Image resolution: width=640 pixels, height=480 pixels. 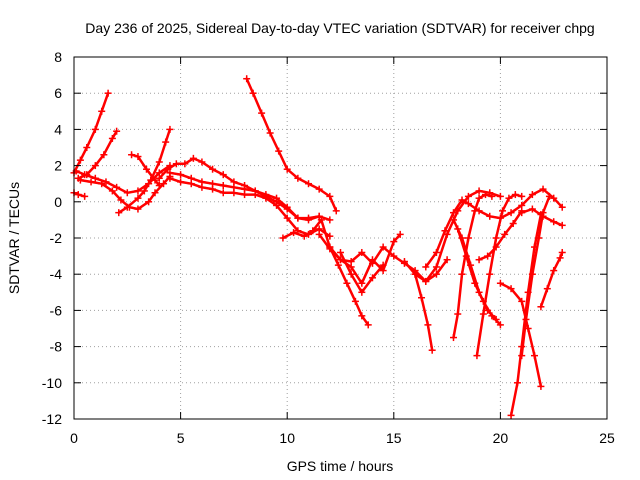 I want to click on x-tick-label: 5, so click(x=181, y=438).